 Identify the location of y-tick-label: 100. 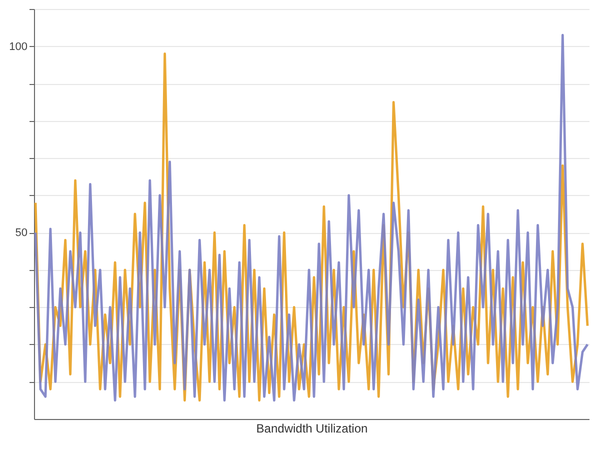
(18, 46).